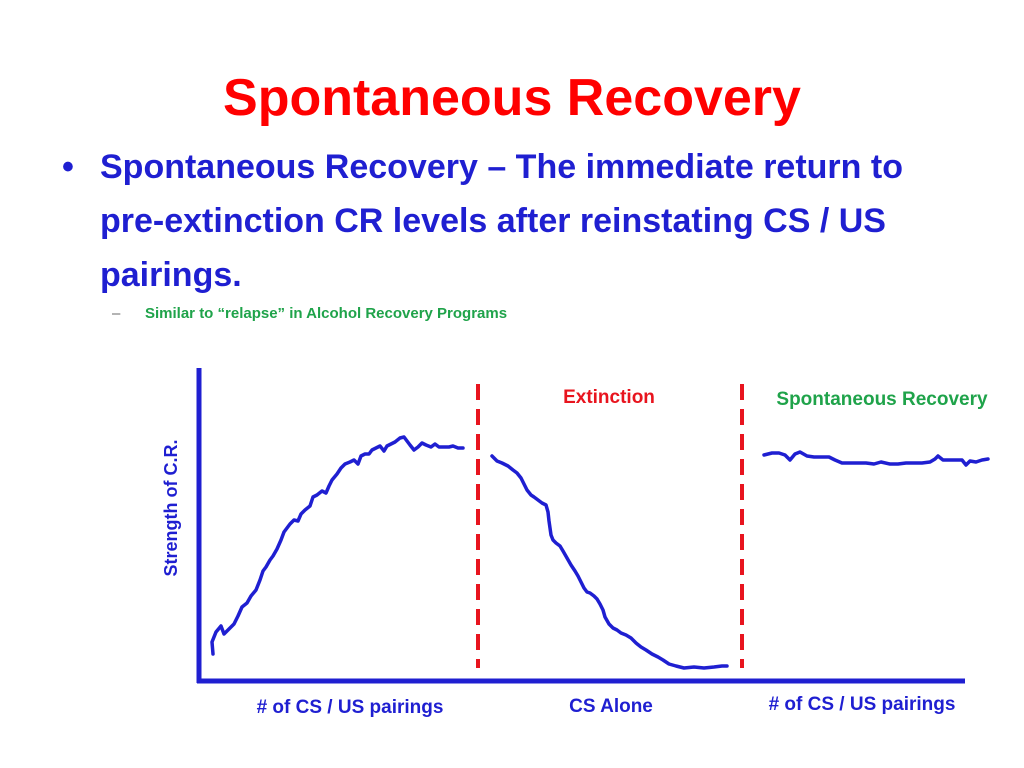  I want to click on y-axis-label: Strength of C.R., so click(171, 508).